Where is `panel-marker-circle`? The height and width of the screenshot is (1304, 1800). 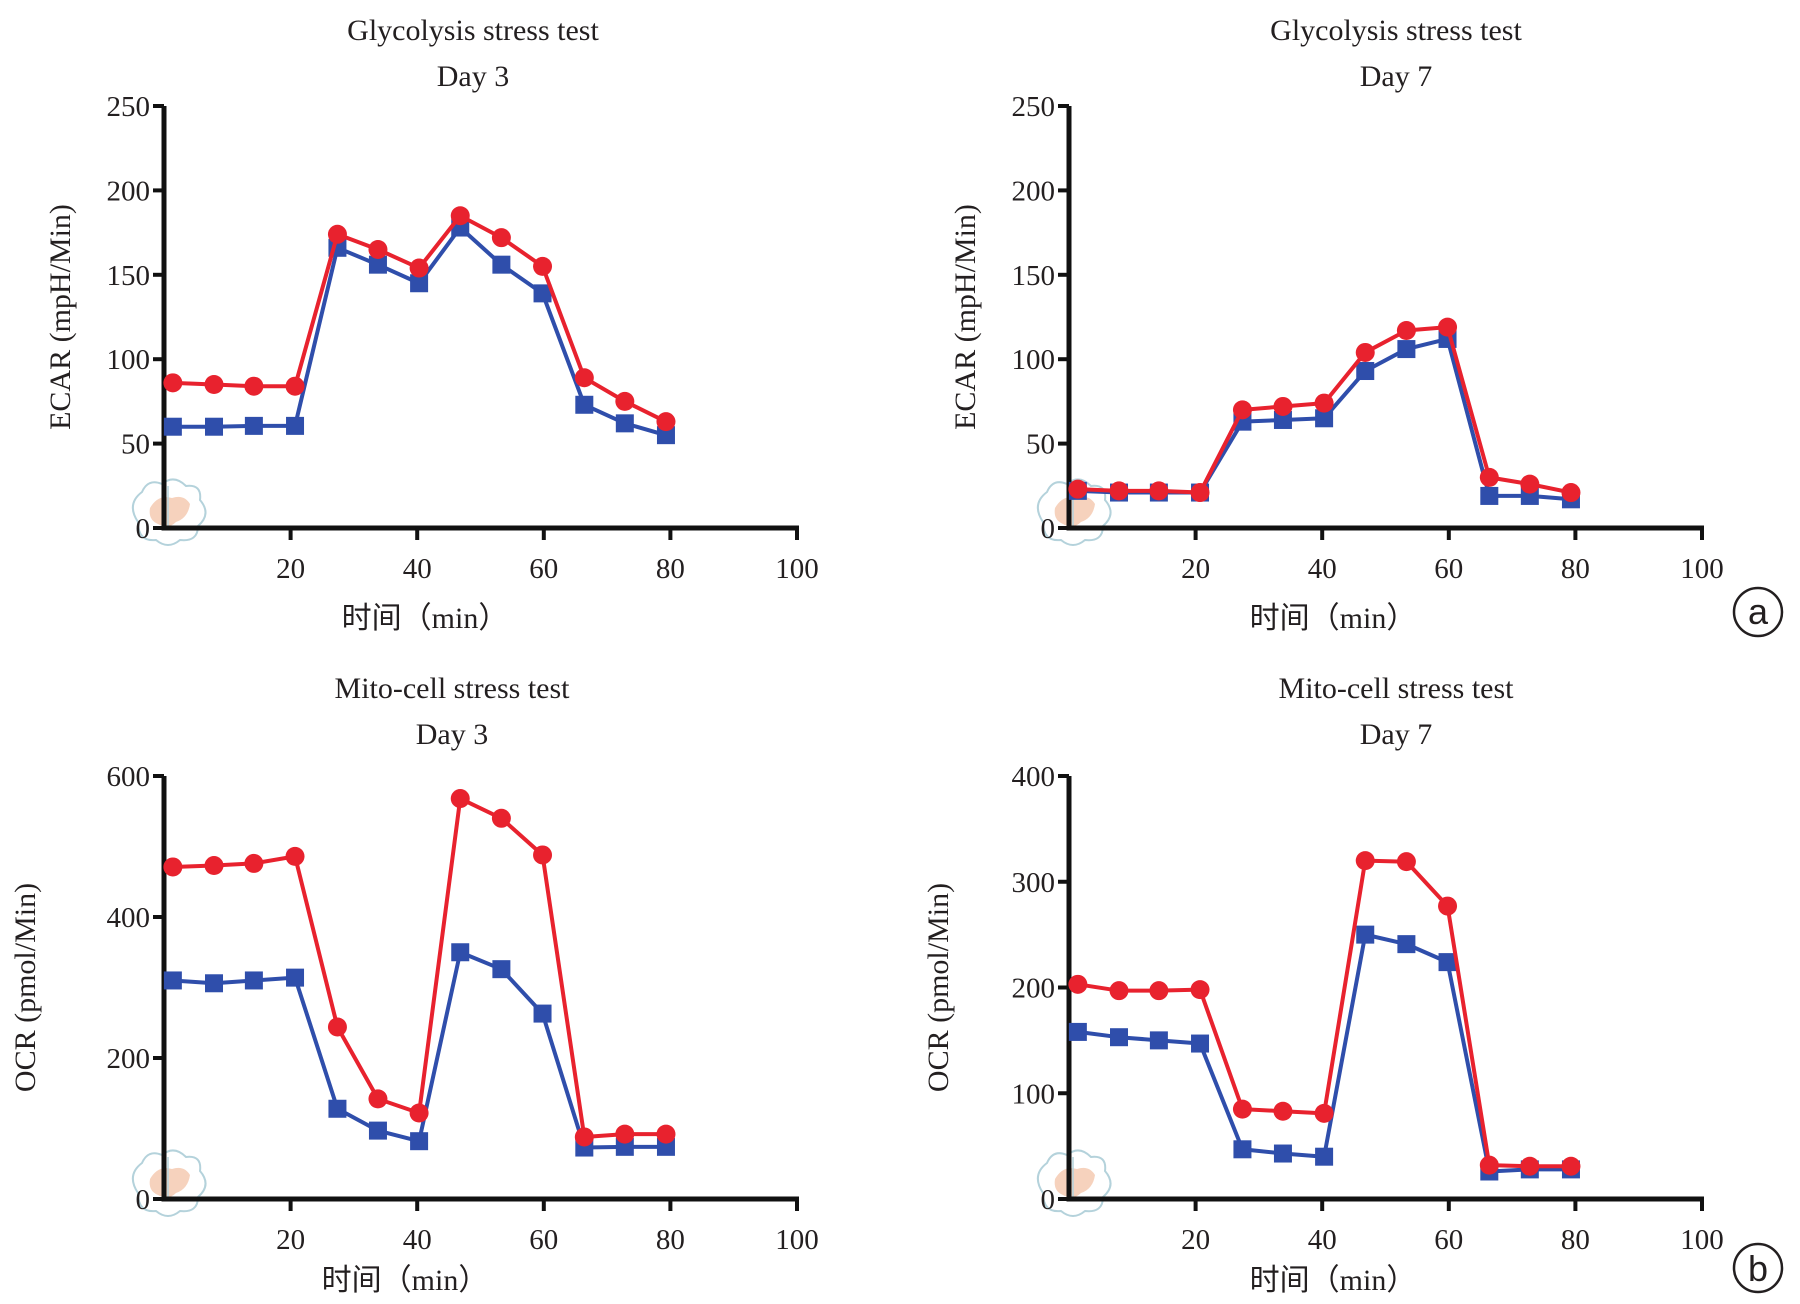
panel-marker-circle is located at coordinates (1758, 612).